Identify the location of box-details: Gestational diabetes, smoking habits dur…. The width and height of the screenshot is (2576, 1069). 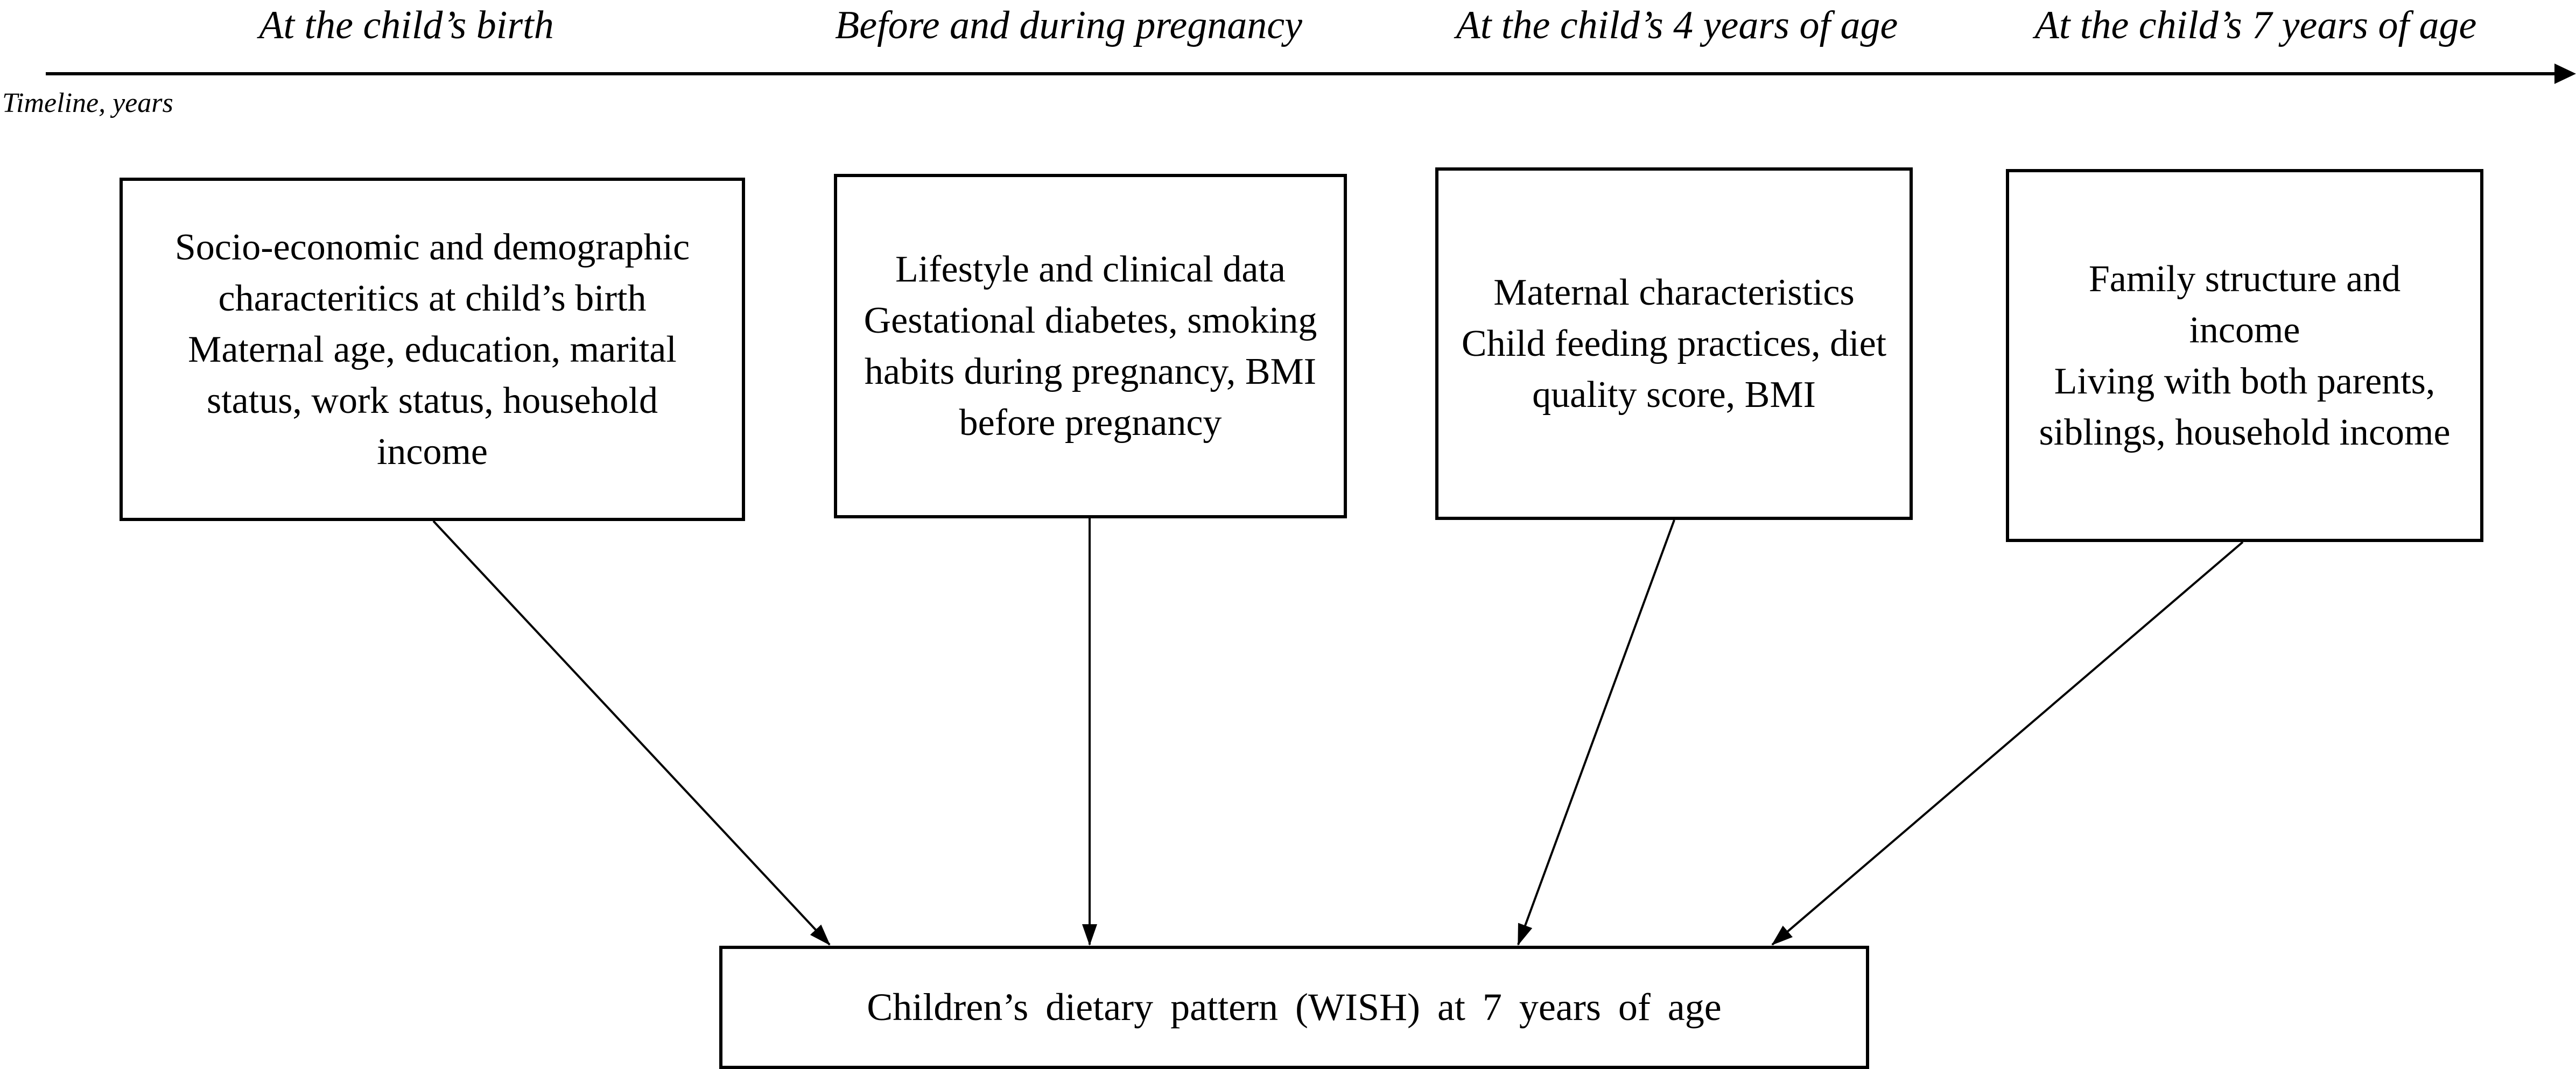
(1090, 372).